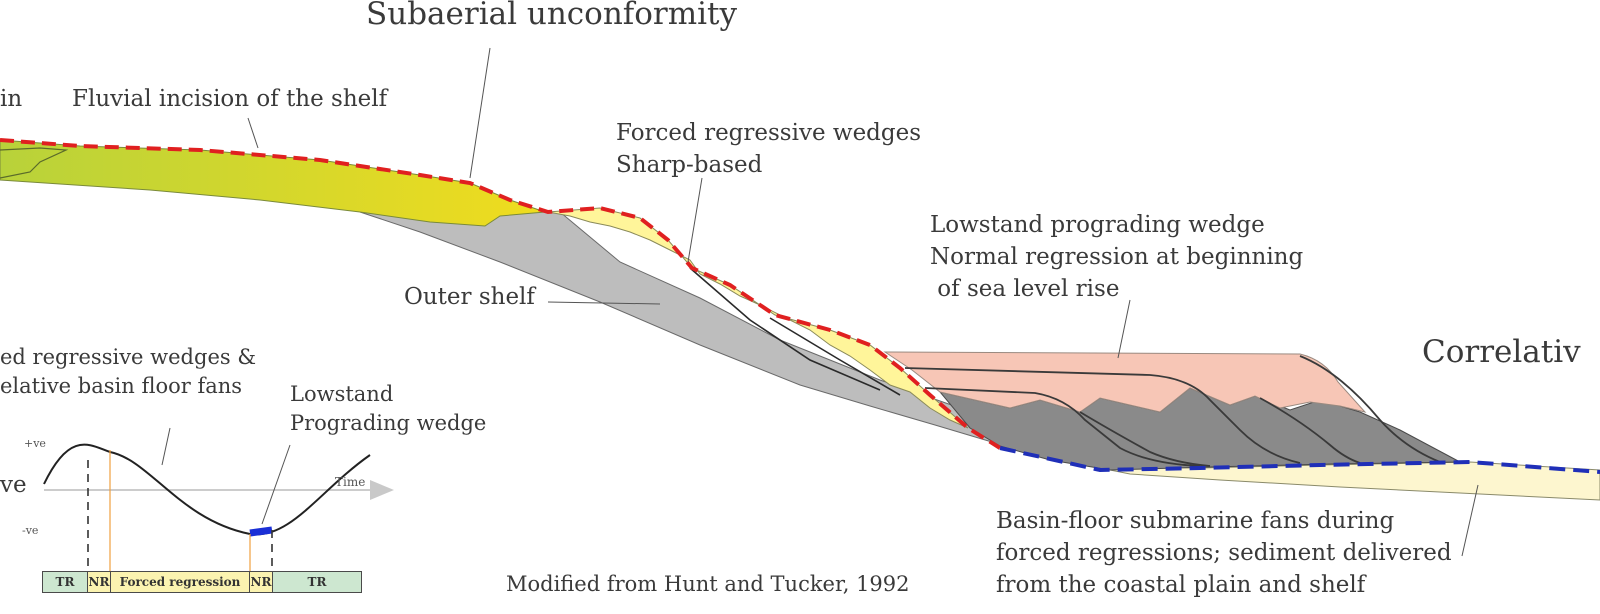  I want to click on lowstand-small-label-1: Lowstand, so click(342, 394).